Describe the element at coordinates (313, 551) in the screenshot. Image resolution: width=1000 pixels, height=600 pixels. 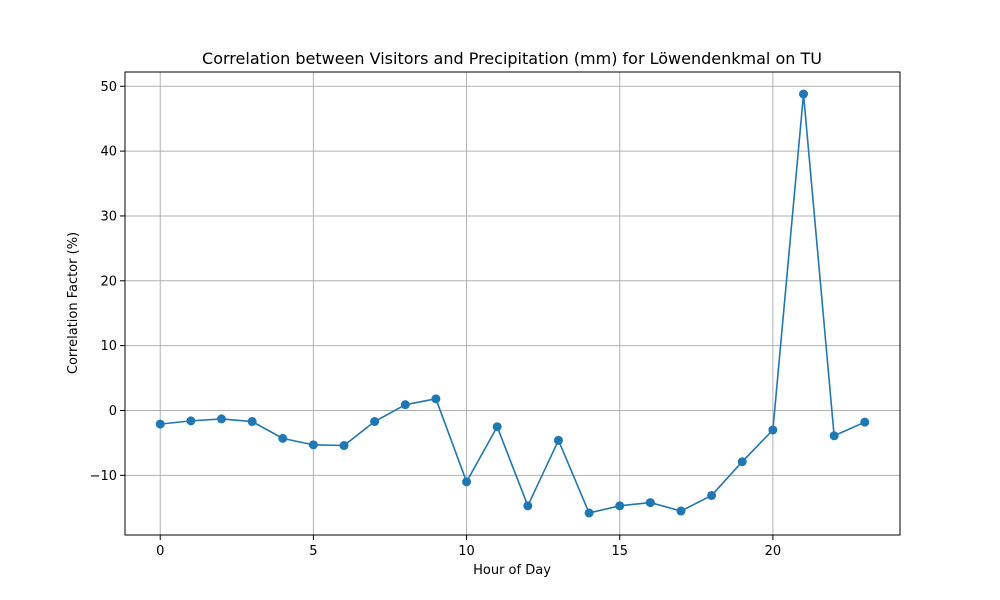
I see `x-tick-label: 5` at that location.